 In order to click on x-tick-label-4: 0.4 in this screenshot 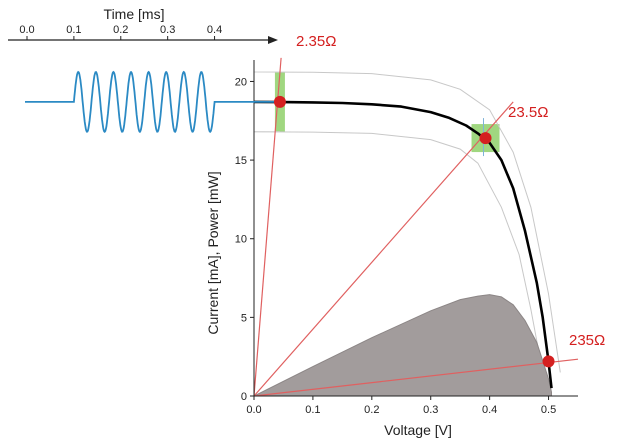, I will do `click(489, 410)`.